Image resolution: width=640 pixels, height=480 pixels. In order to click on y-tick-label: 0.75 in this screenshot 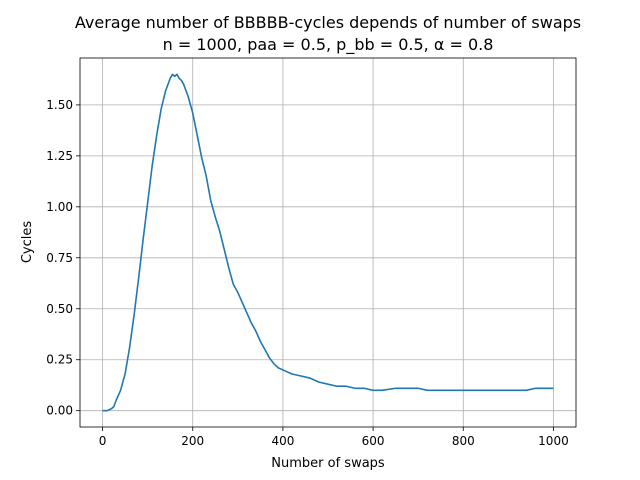, I will do `click(59, 258)`.